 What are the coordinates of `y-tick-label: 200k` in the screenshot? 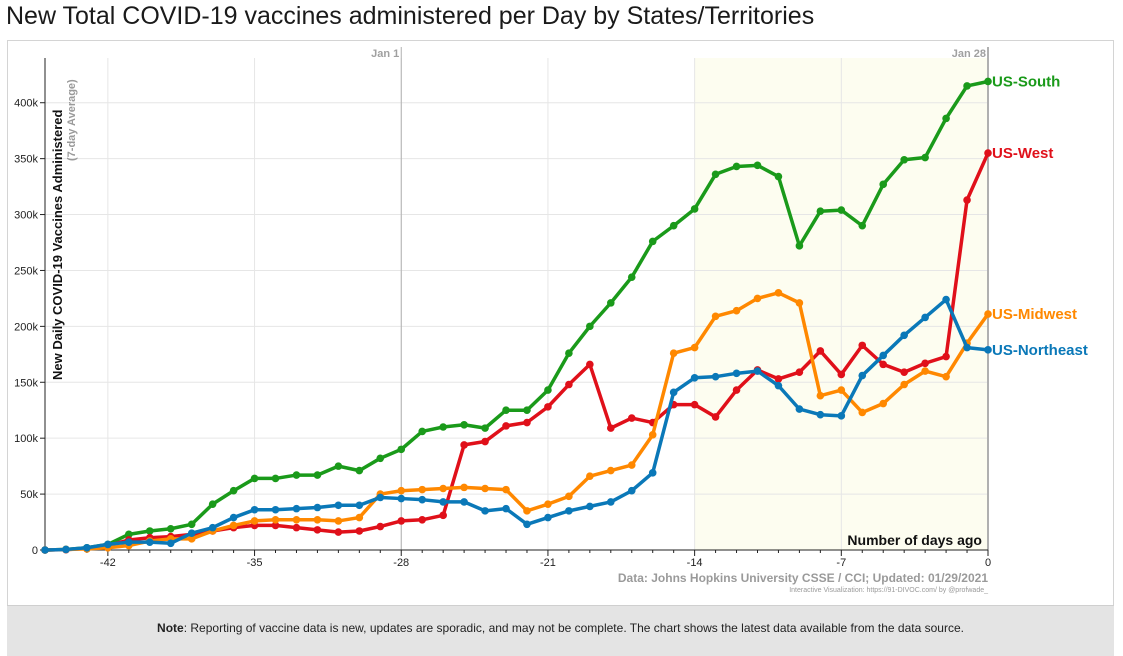 It's located at (26, 327).